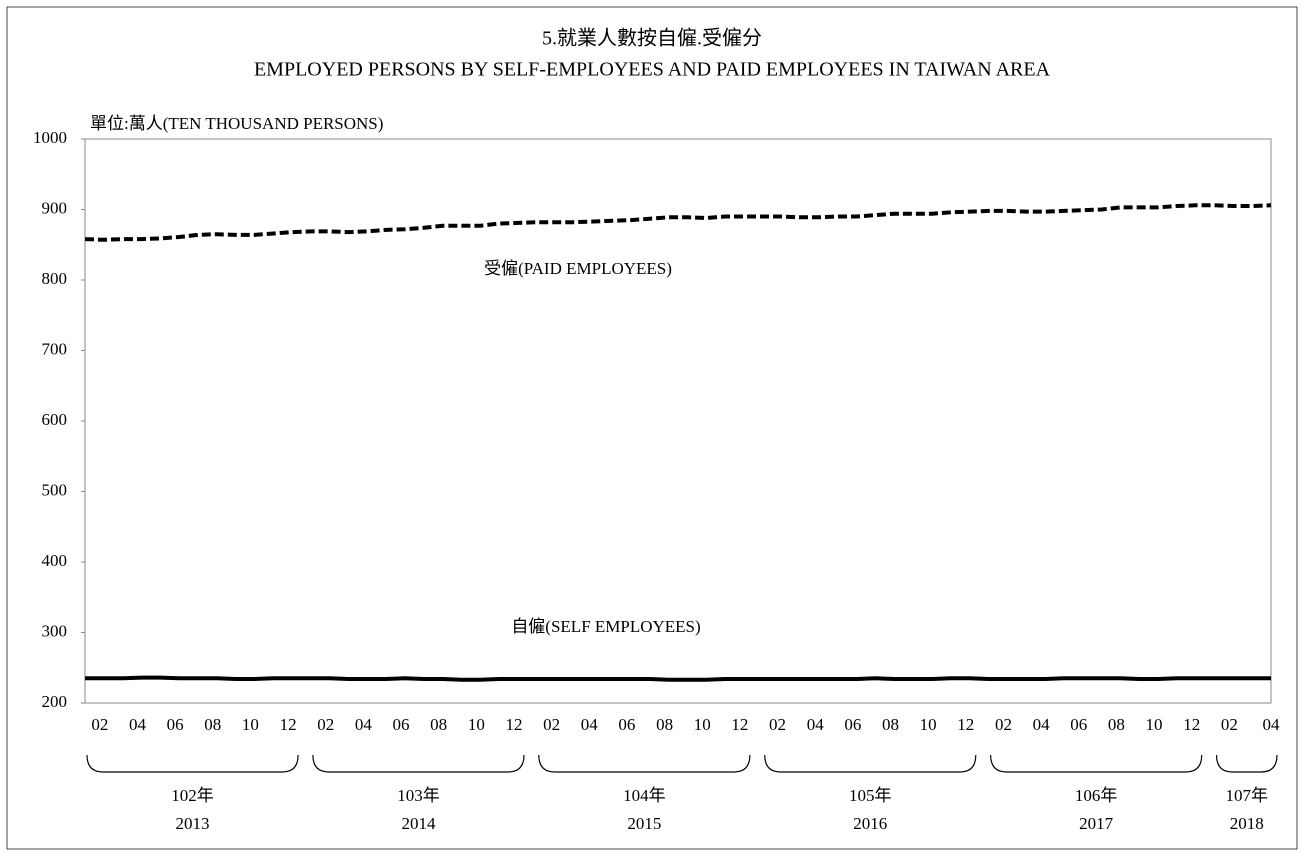  I want to click on y-tick-label: 800, so click(55, 278).